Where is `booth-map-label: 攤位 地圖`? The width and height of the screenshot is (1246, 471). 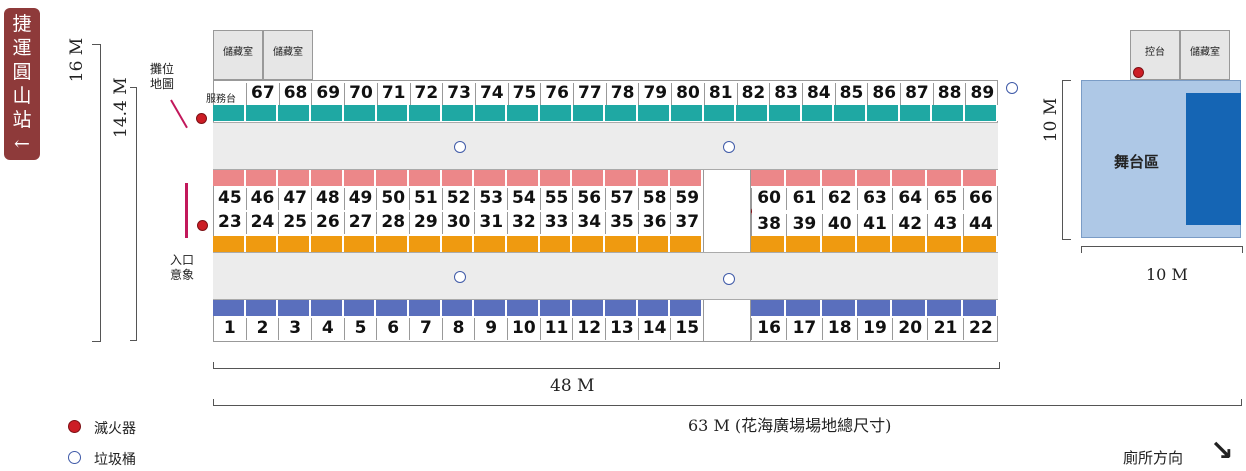 booth-map-label: 攤位 地圖 is located at coordinates (162, 76).